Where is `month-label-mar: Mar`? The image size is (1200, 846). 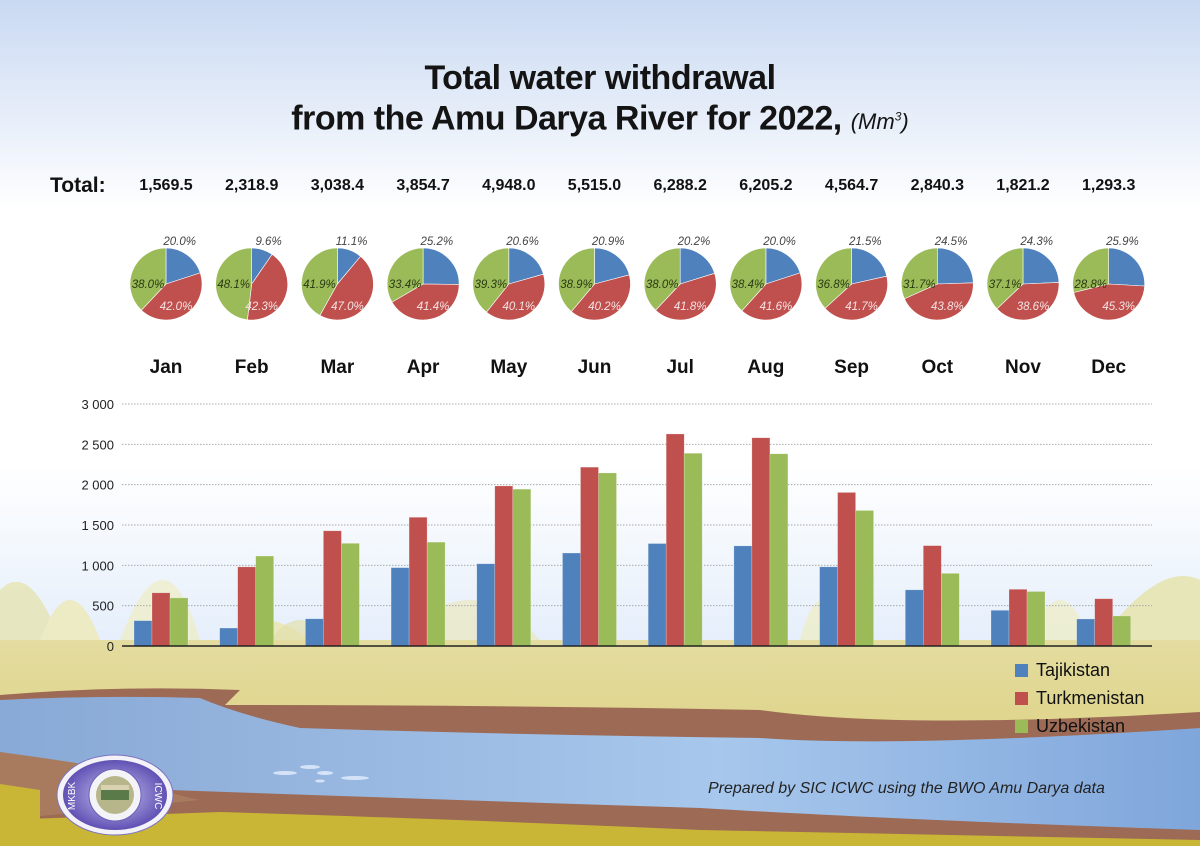 month-label-mar: Mar is located at coordinates (337, 367).